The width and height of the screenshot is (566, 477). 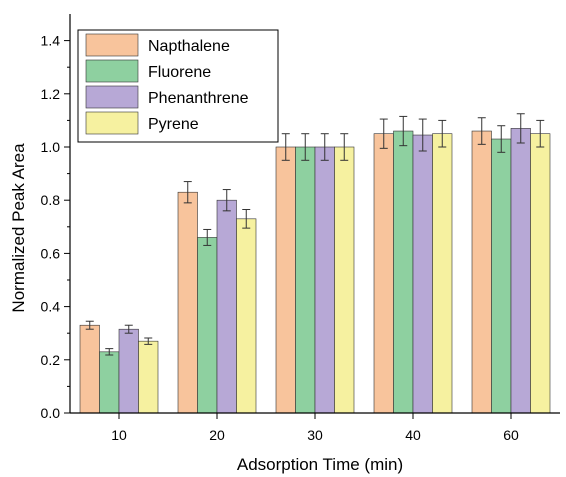 What do you see at coordinates (51, 94) in the screenshot?
I see `y-tick-label: 1.2` at bounding box center [51, 94].